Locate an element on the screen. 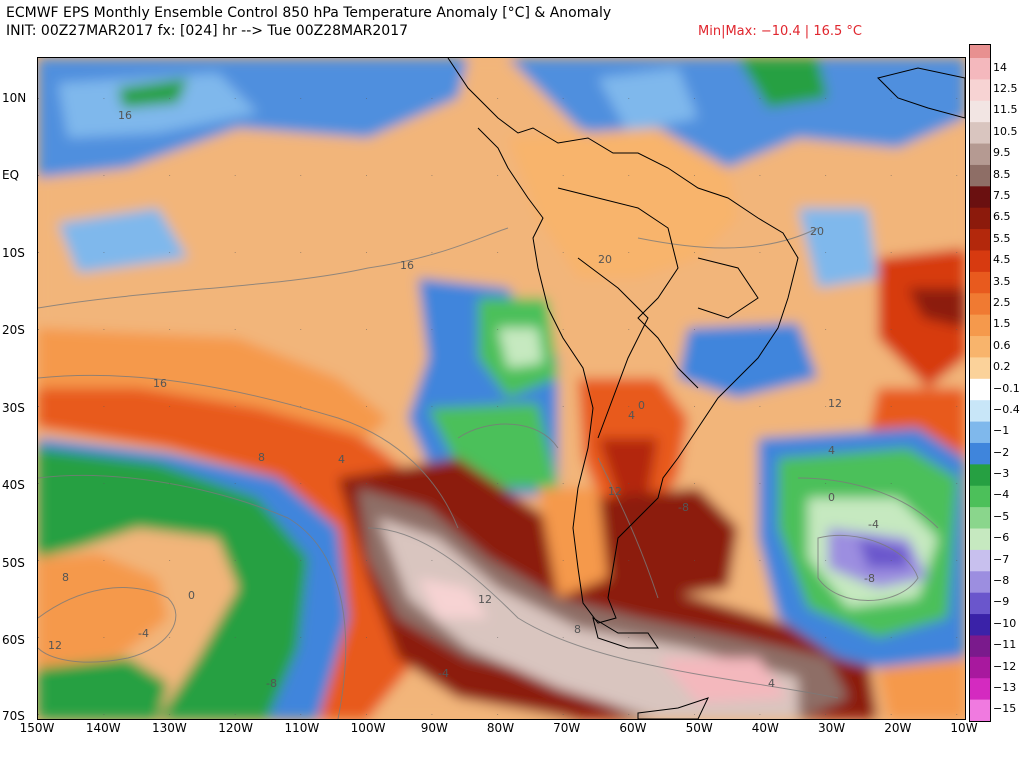 Image resolution: width=1024 pixels, height=768 pixels. colorbar-label: −6 is located at coordinates (1001, 538).